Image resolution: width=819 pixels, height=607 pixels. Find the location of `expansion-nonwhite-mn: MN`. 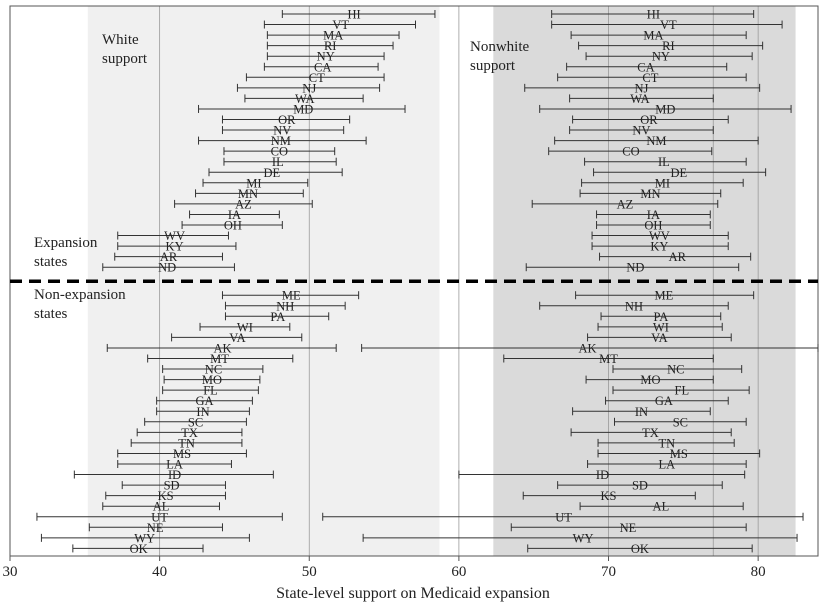

expansion-nonwhite-mn: MN is located at coordinates (650, 194).